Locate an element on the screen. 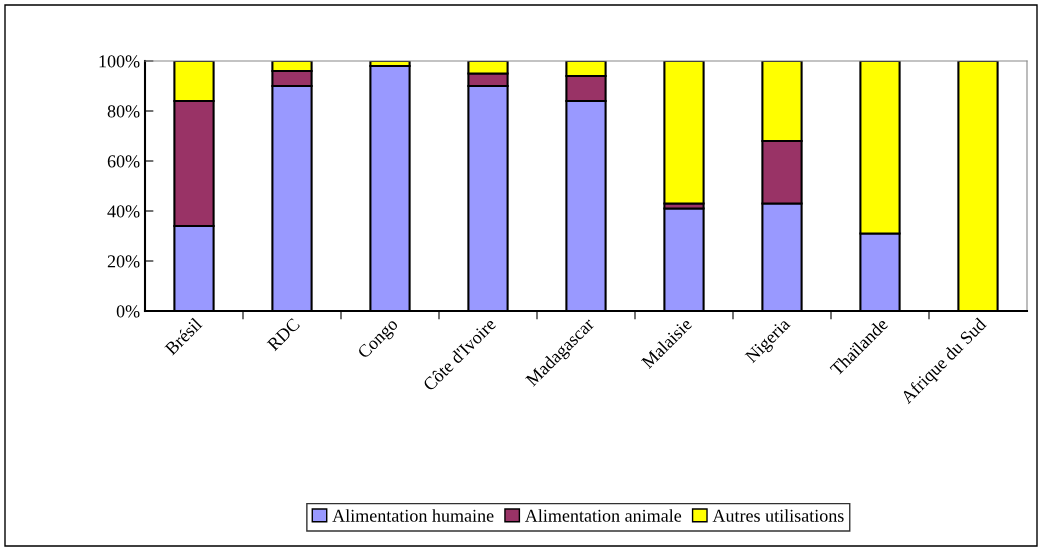 The height and width of the screenshot is (551, 1042). y-tick-label: 80% is located at coordinates (123, 111).